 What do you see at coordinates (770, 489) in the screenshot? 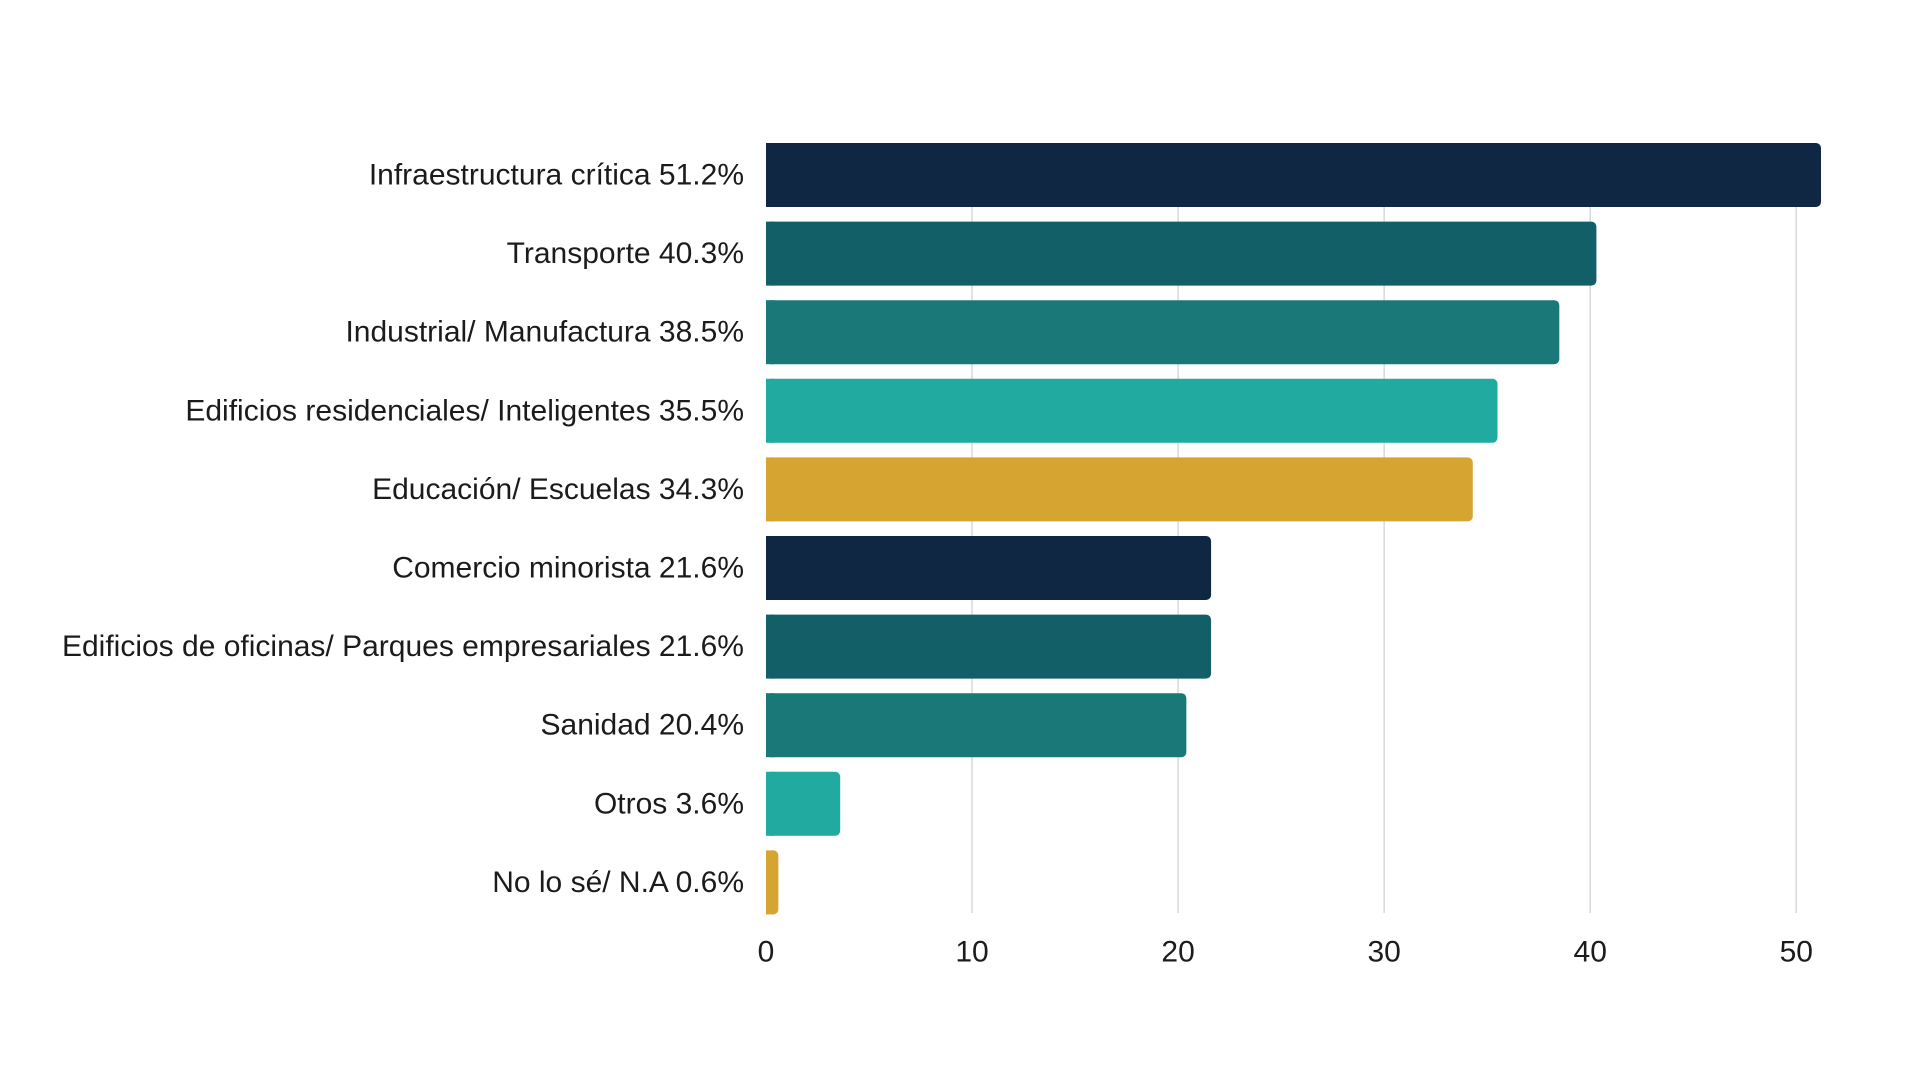
I see `bar-5-base` at bounding box center [770, 489].